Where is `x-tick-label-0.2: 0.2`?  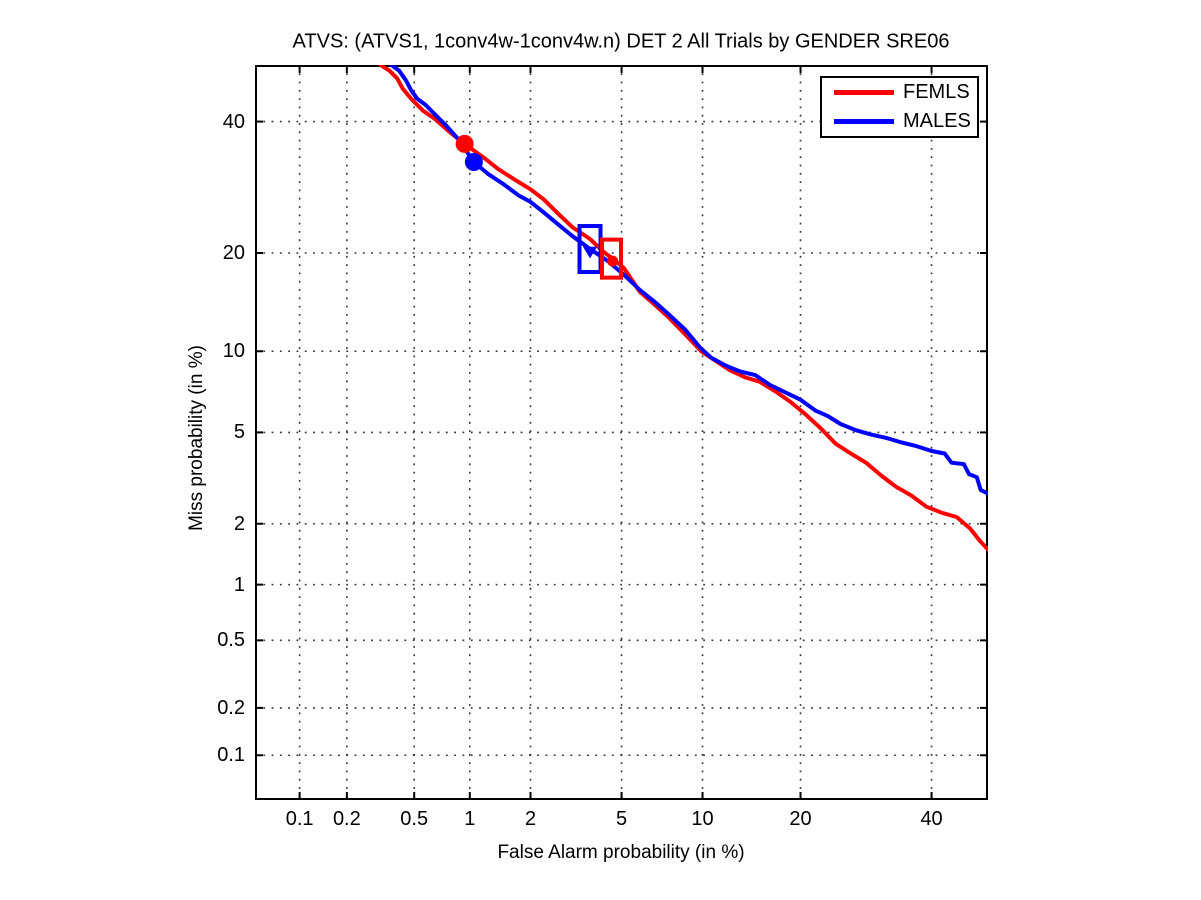 x-tick-label-0.2: 0.2 is located at coordinates (346, 819).